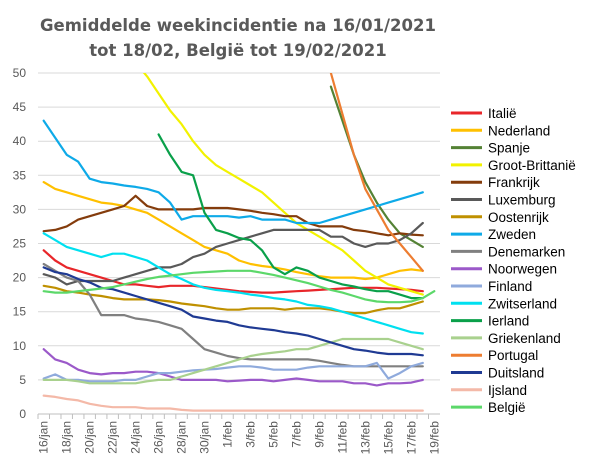  What do you see at coordinates (522, 200) in the screenshot?
I see `legend-label-5: Luxemburg` at bounding box center [522, 200].